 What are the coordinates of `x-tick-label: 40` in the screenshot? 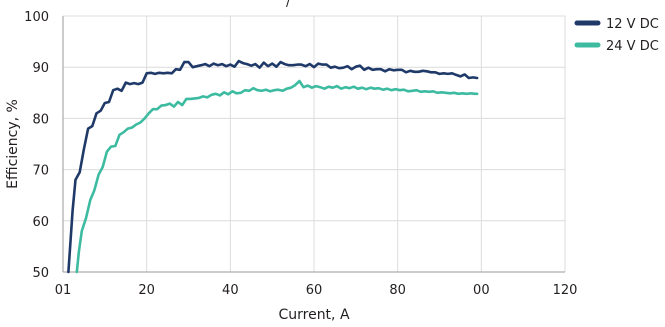 It's located at (230, 290).